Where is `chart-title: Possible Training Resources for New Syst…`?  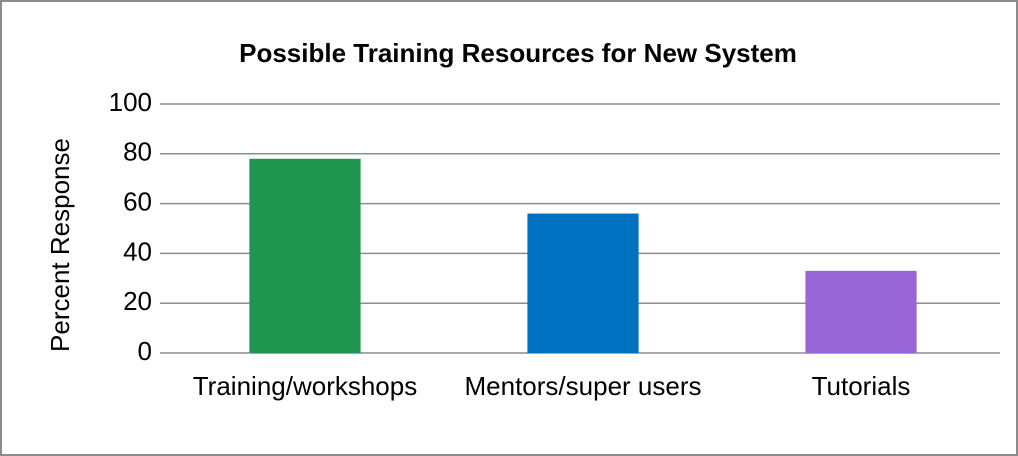
chart-title: Possible Training Resources for New Syst… is located at coordinates (518, 53).